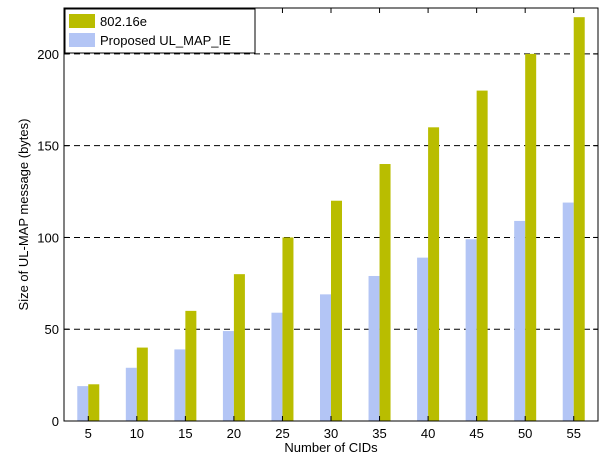 The height and width of the screenshot is (457, 606). I want to click on x-tick-label: 35, so click(379, 433).